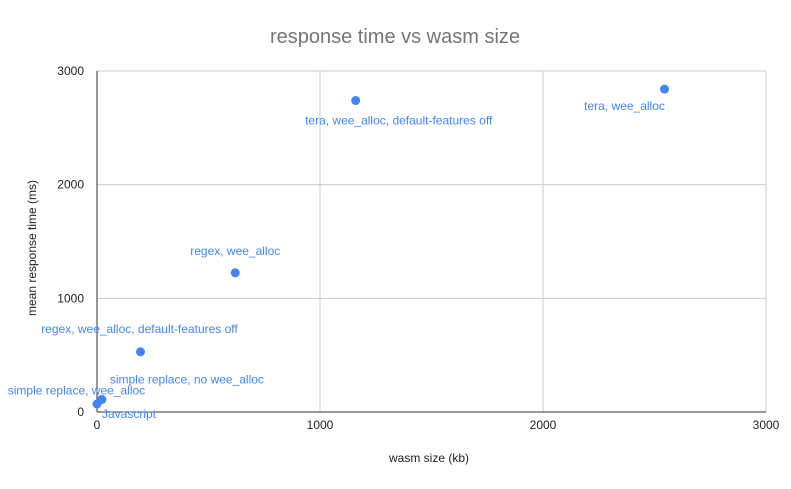  I want to click on y-tick-label: 0, so click(80, 412).